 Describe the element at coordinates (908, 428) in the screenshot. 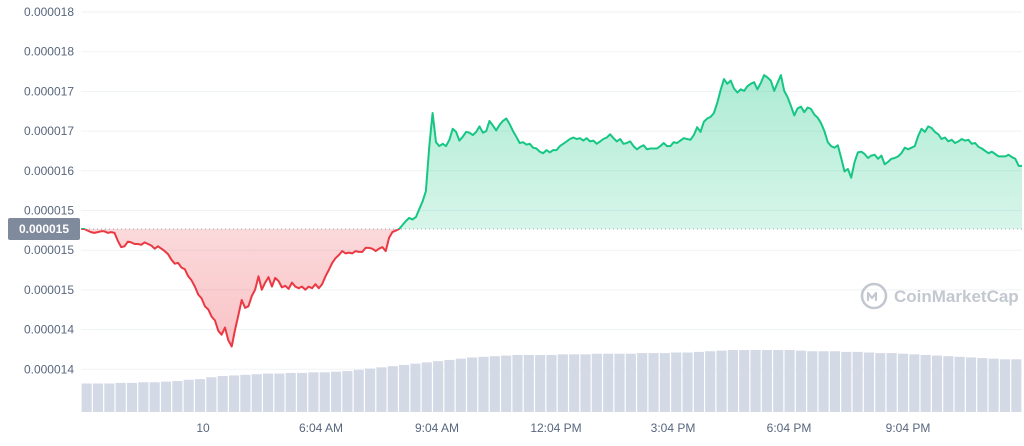

I see `x-tick-label: 9:04 PM` at that location.